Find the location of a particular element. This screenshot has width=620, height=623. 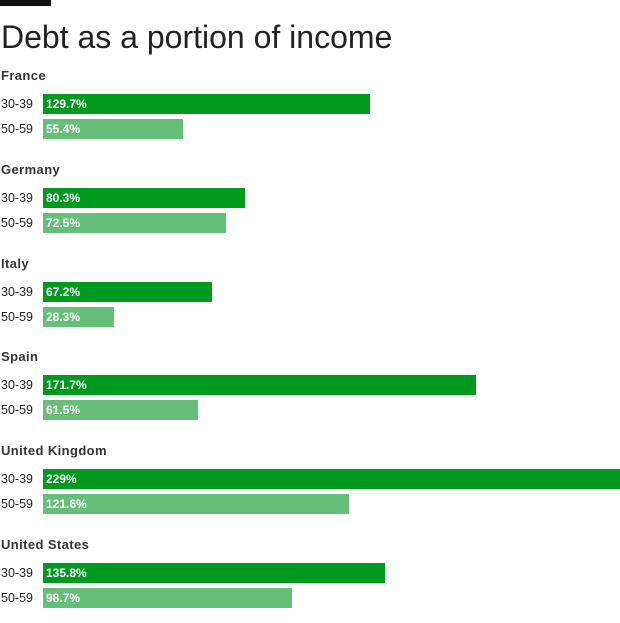

bar-value-label: 61.5% is located at coordinates (63, 410).